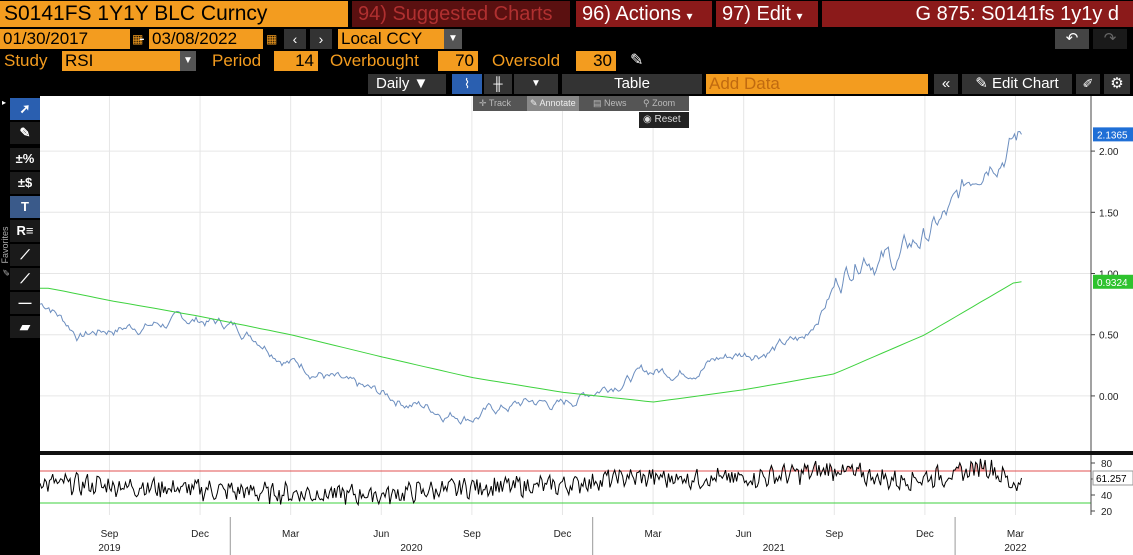 The height and width of the screenshot is (555, 1133). I want to click on dollar-icon: ±$, so click(25, 183).